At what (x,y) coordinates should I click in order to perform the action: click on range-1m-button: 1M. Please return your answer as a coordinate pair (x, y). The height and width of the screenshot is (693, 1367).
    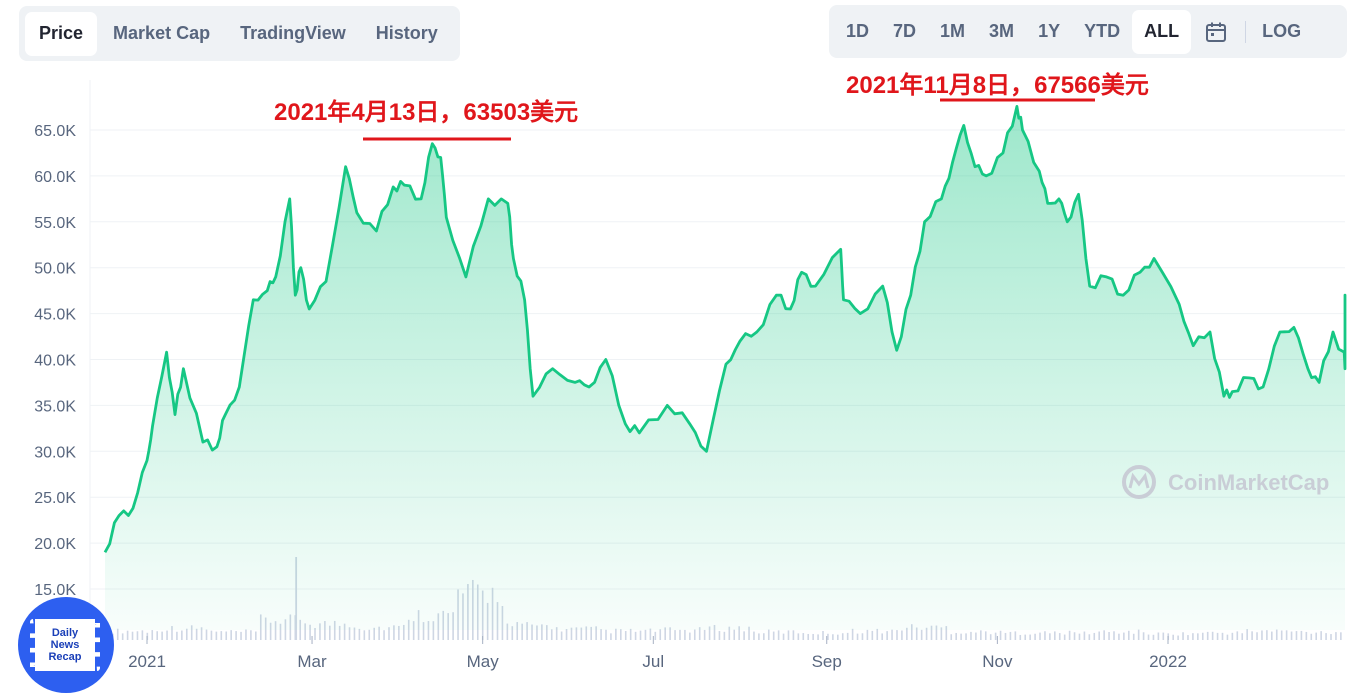
    Looking at the image, I should click on (953, 31).